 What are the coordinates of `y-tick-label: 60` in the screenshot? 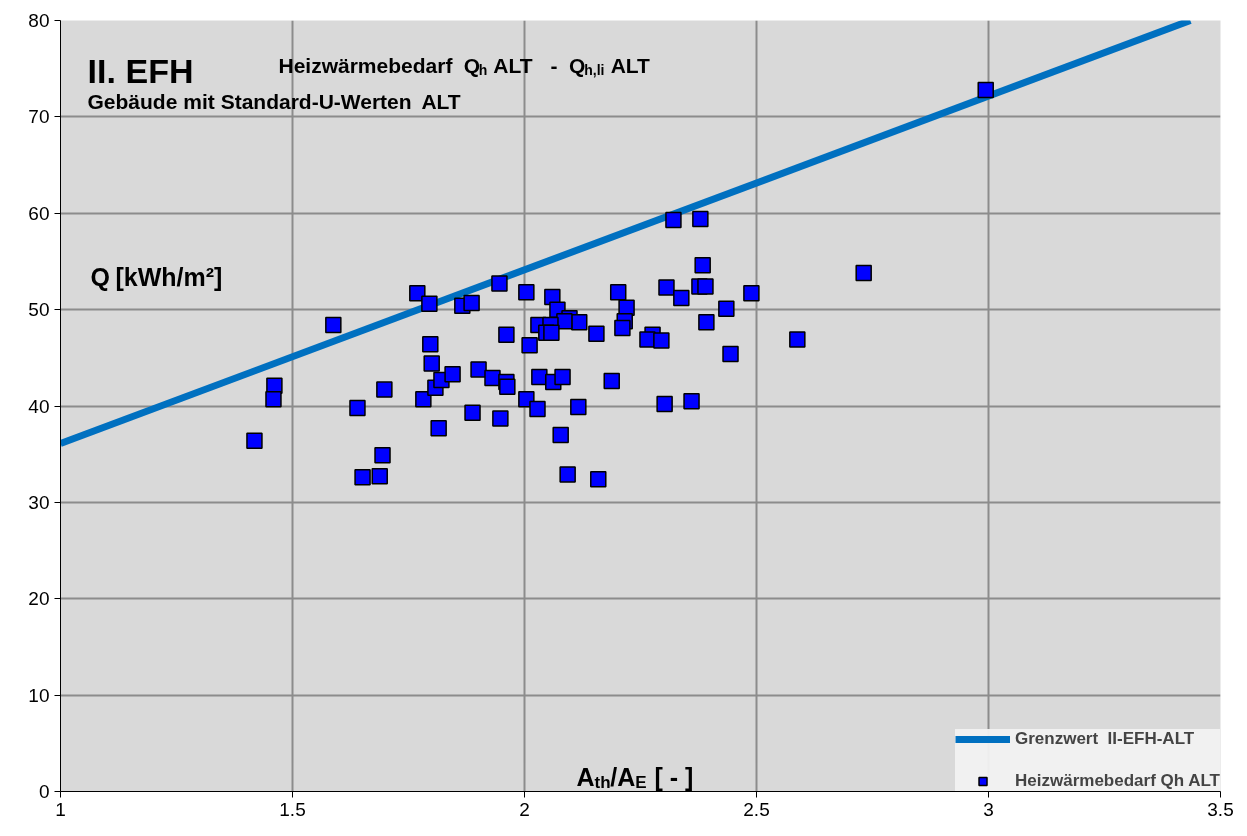 It's located at (39, 213).